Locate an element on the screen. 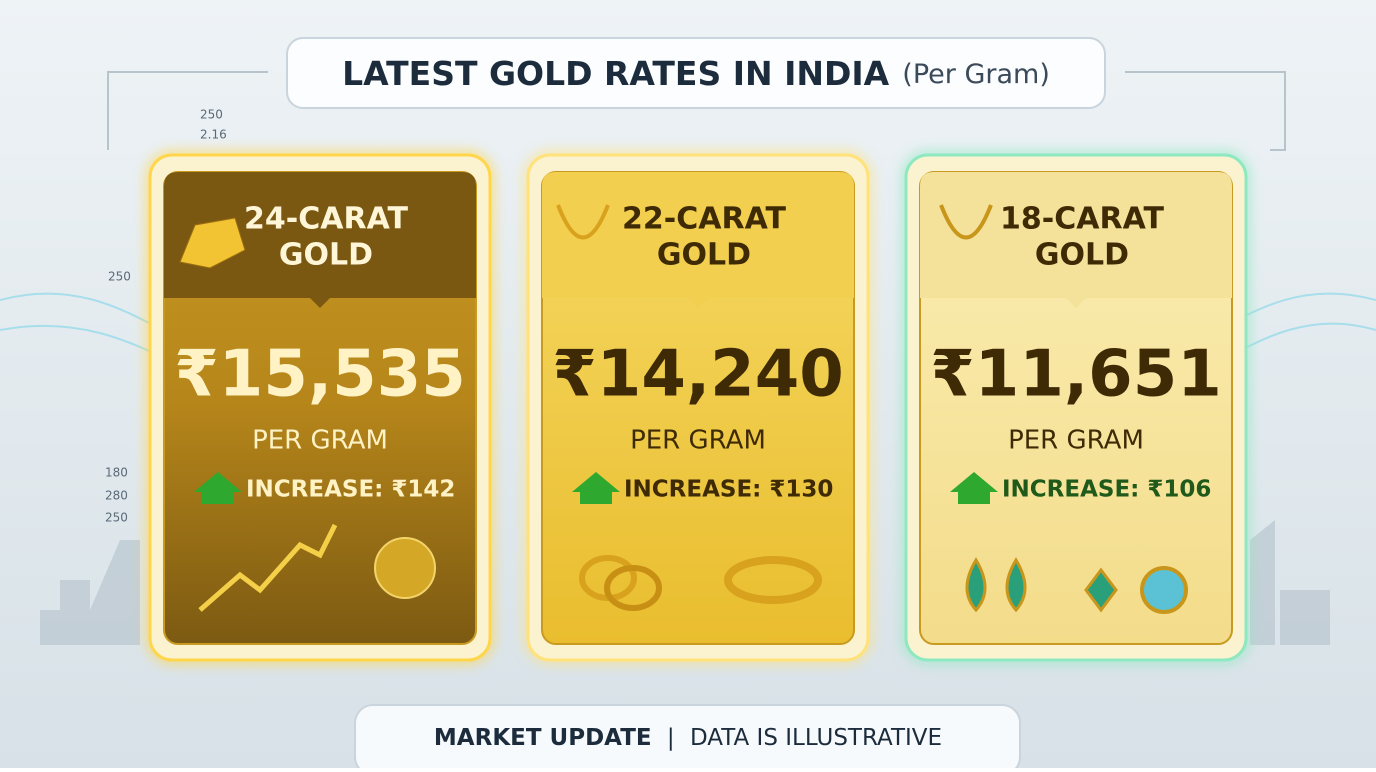  trend-icon is located at coordinates (268, 567).